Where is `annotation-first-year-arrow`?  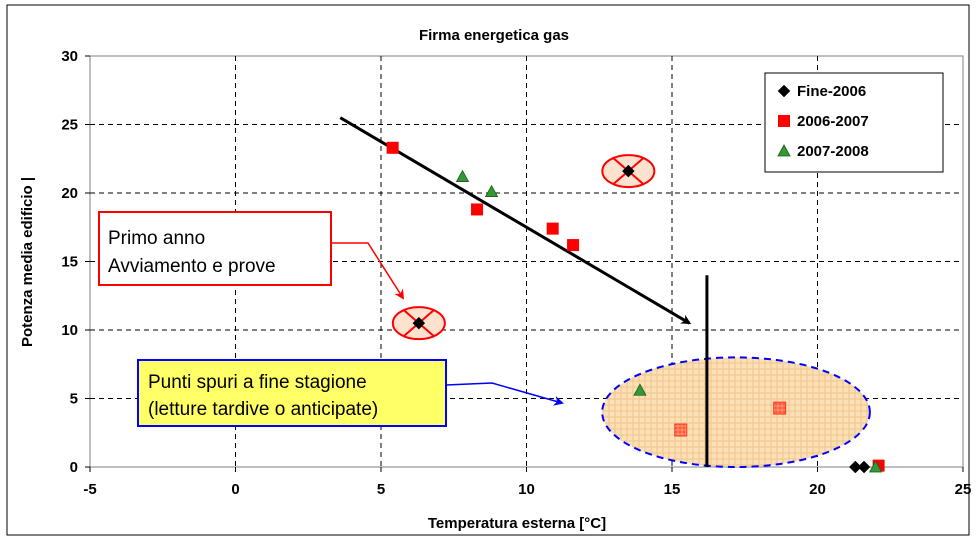 annotation-first-year-arrow is located at coordinates (368, 271).